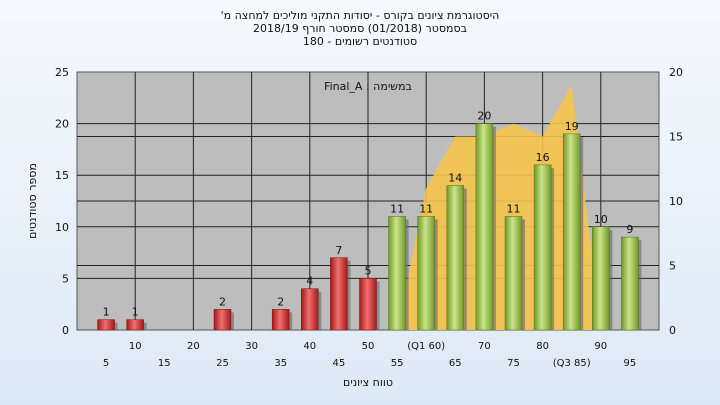 The width and height of the screenshot is (720, 405). What do you see at coordinates (455, 178) in the screenshot?
I see `data-label-65: 14` at bounding box center [455, 178].